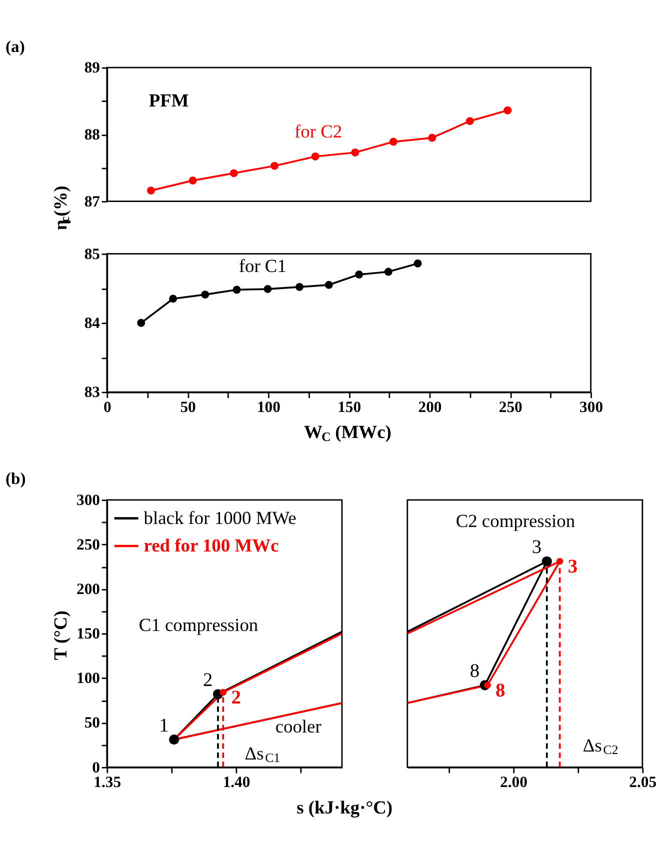 The height and width of the screenshot is (862, 671). I want to click on series-label: for C2, so click(318, 132).